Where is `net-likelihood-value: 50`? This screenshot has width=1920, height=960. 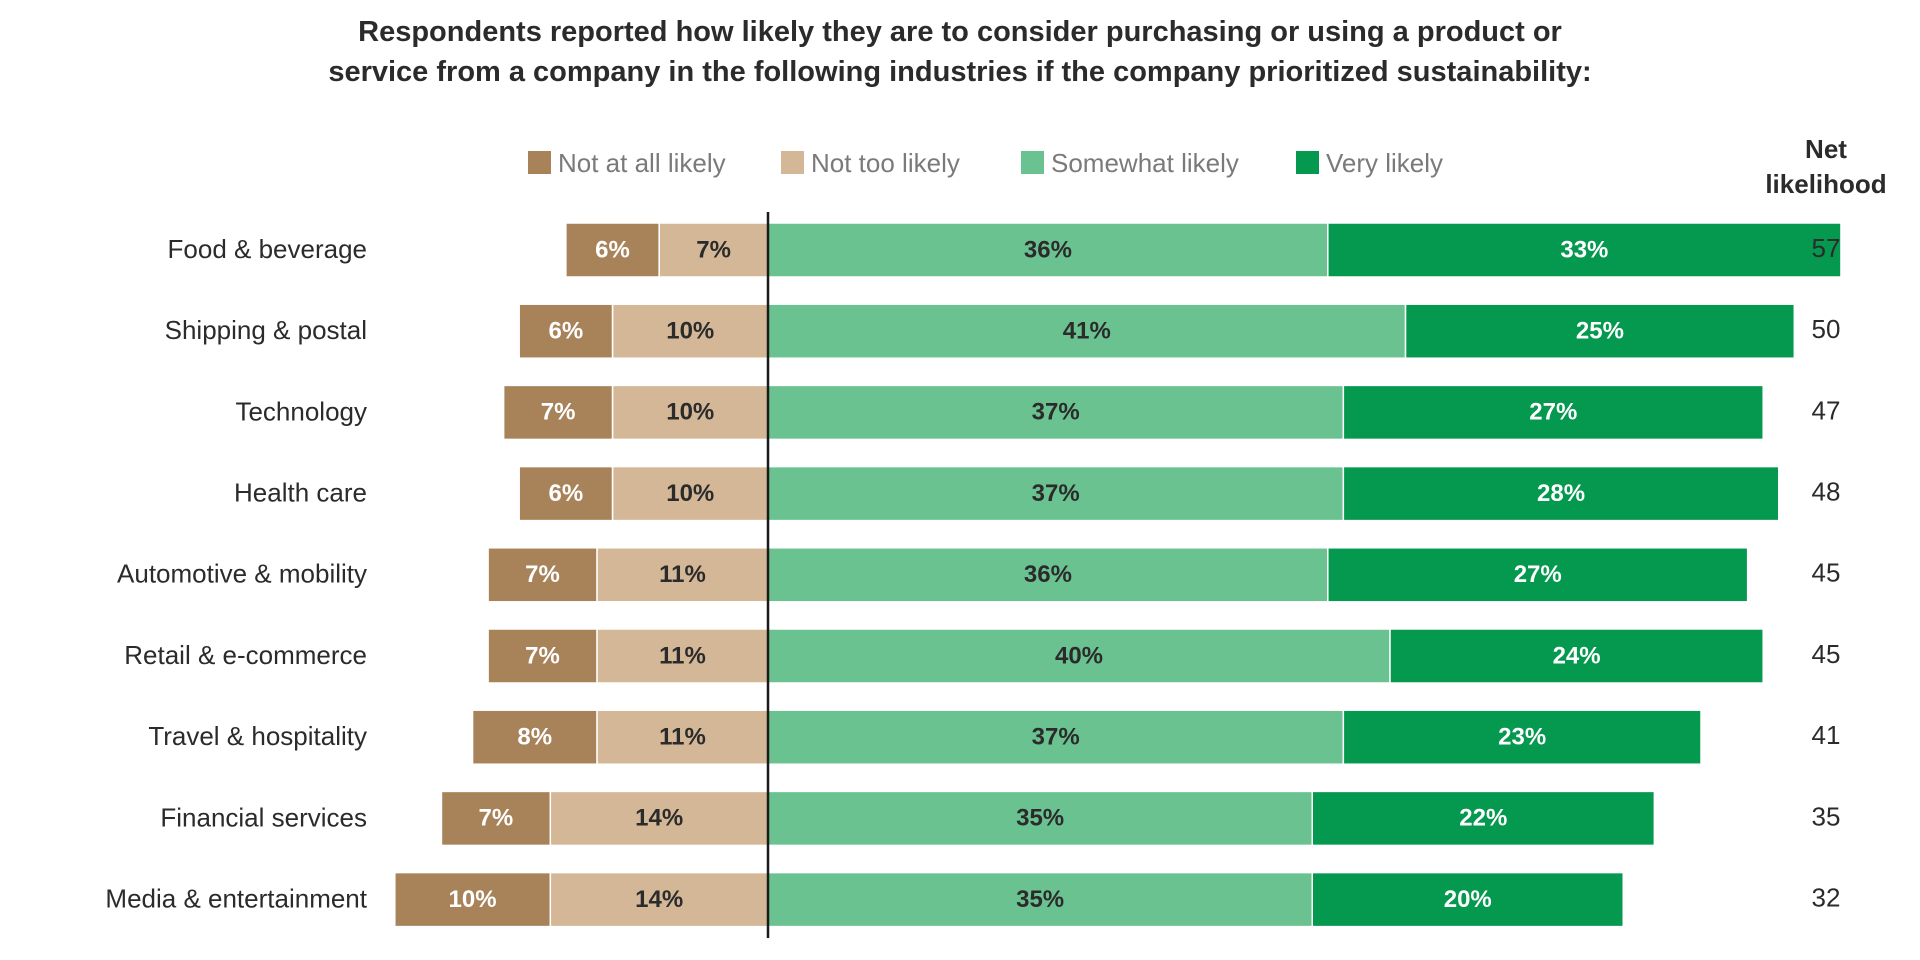
net-likelihood-value: 50 is located at coordinates (1826, 329).